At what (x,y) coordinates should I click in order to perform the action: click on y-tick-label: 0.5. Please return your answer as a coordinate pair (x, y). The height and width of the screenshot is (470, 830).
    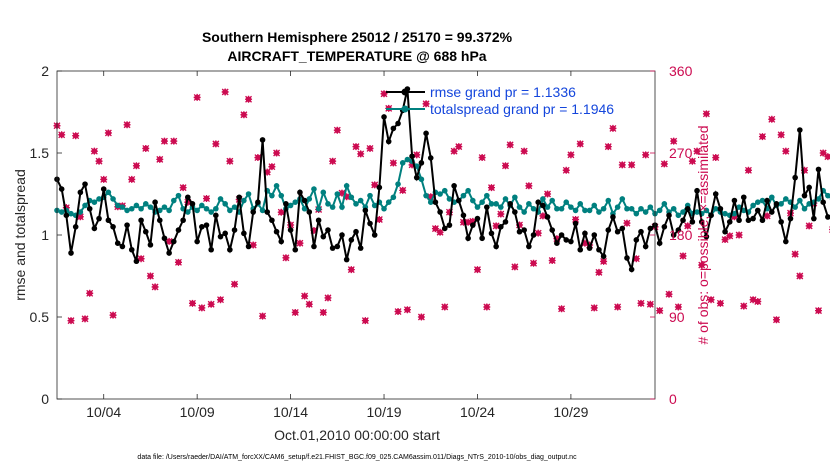
    Looking at the image, I should click on (40, 317).